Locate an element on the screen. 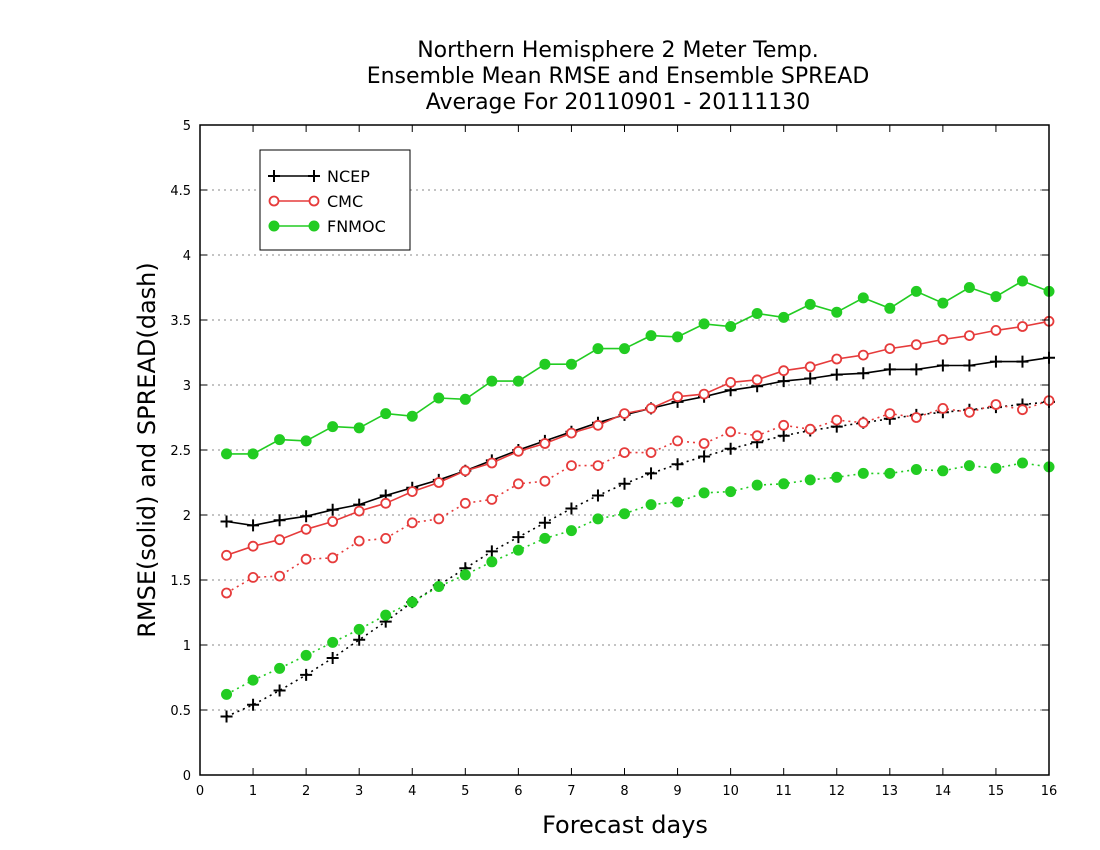  y-tick-label: 4.5 is located at coordinates (180, 191).